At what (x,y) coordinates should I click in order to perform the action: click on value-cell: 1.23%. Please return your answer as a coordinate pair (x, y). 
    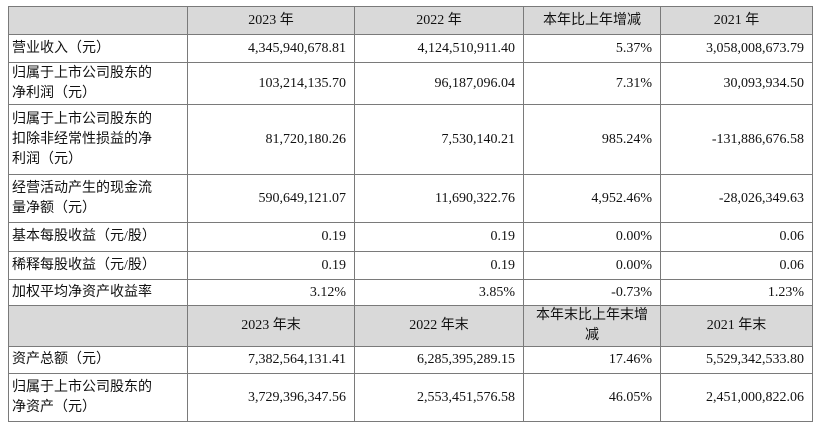
    Looking at the image, I should click on (736, 292).